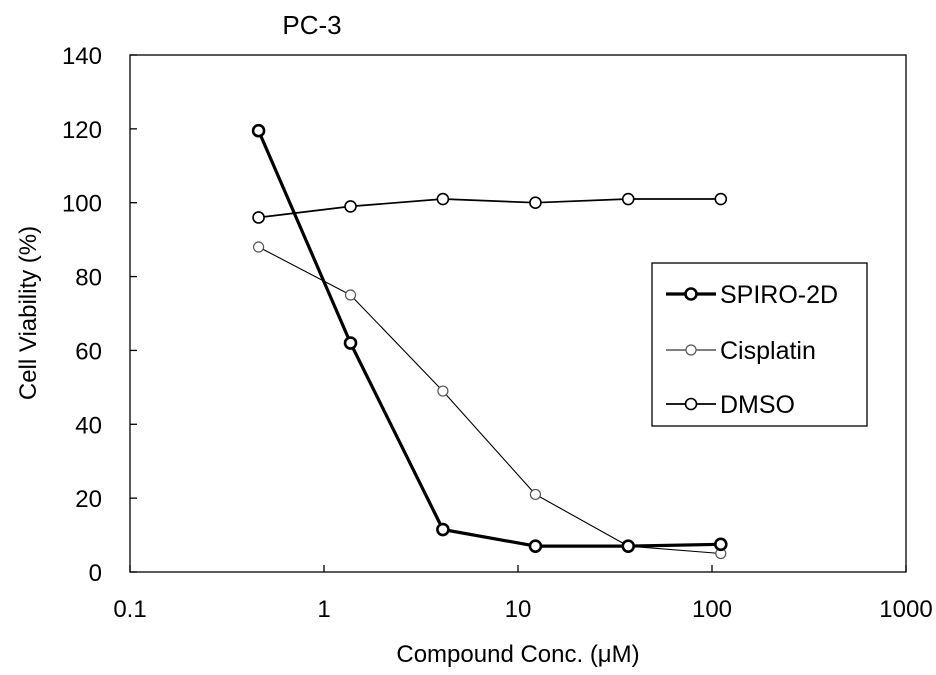  What do you see at coordinates (311, 25) in the screenshot?
I see `chart-title: PC-3` at bounding box center [311, 25].